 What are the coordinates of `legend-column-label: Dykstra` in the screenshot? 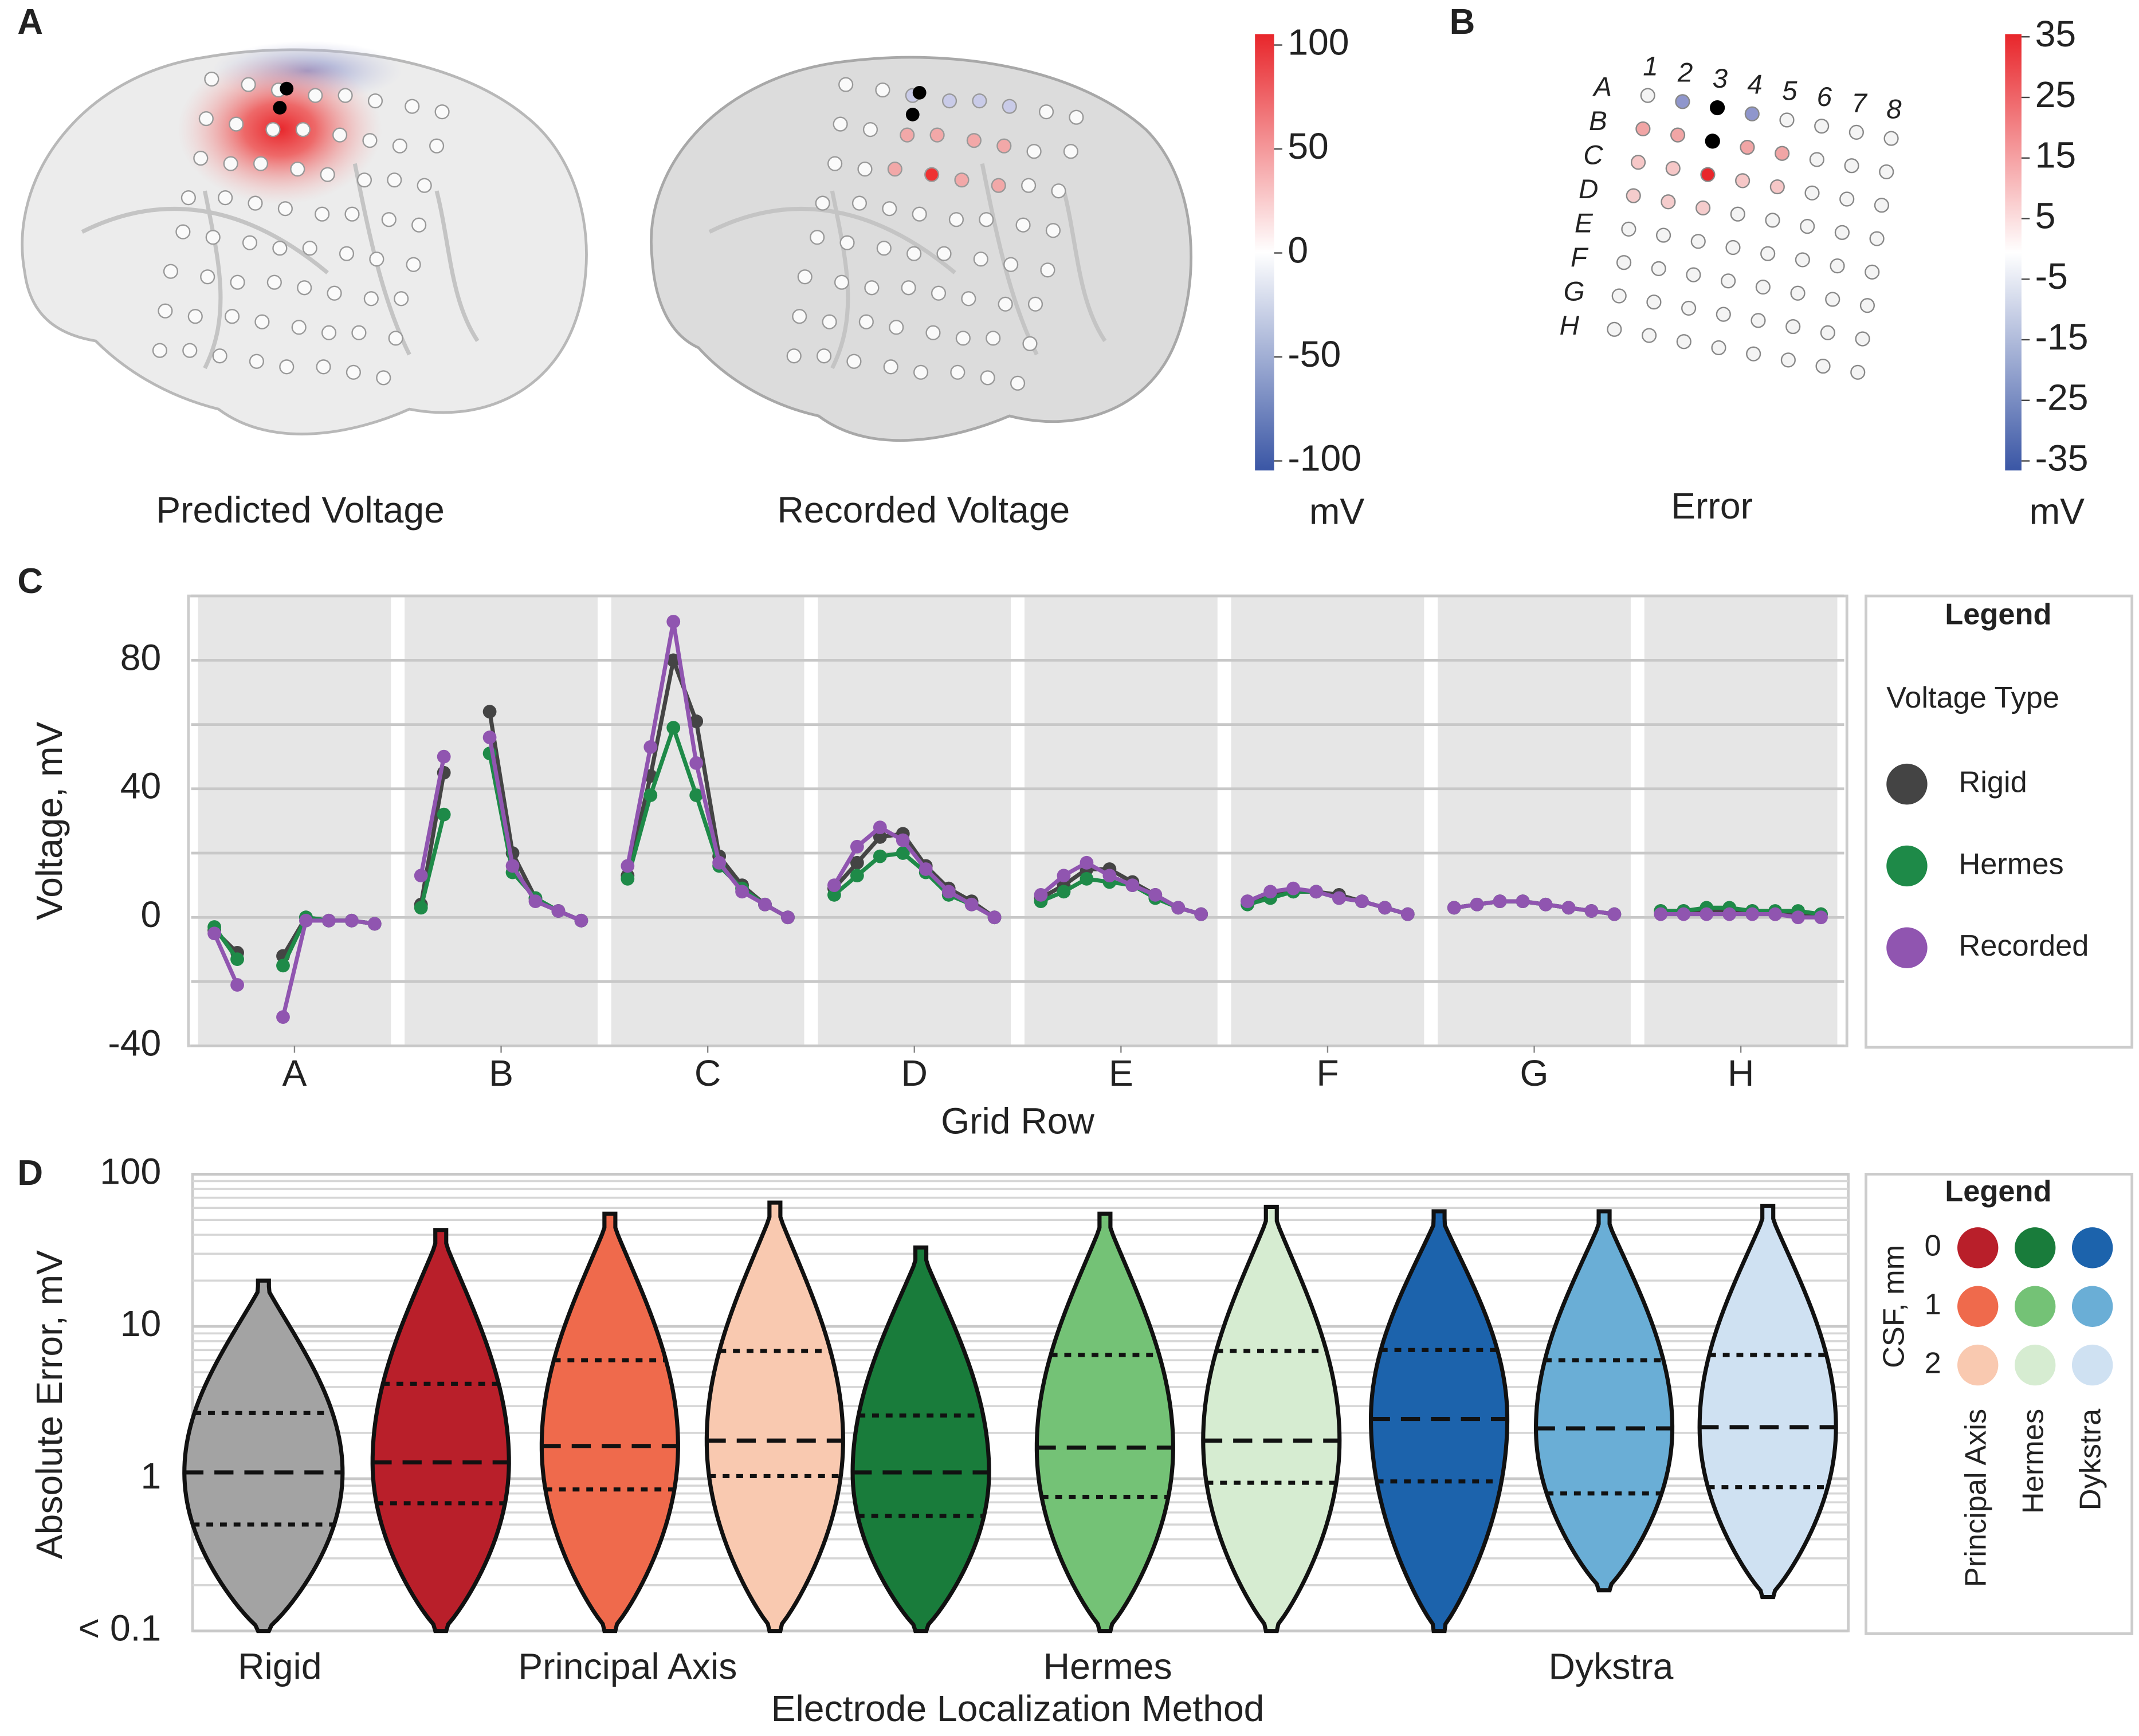 It's located at (2090, 1459).